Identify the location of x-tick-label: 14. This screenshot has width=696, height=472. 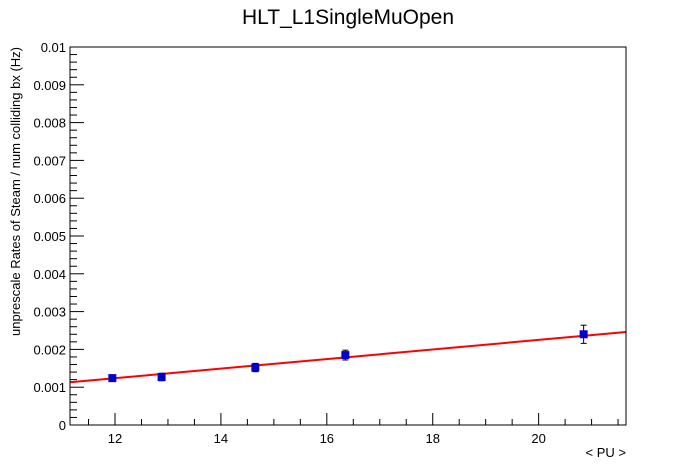
(221, 438).